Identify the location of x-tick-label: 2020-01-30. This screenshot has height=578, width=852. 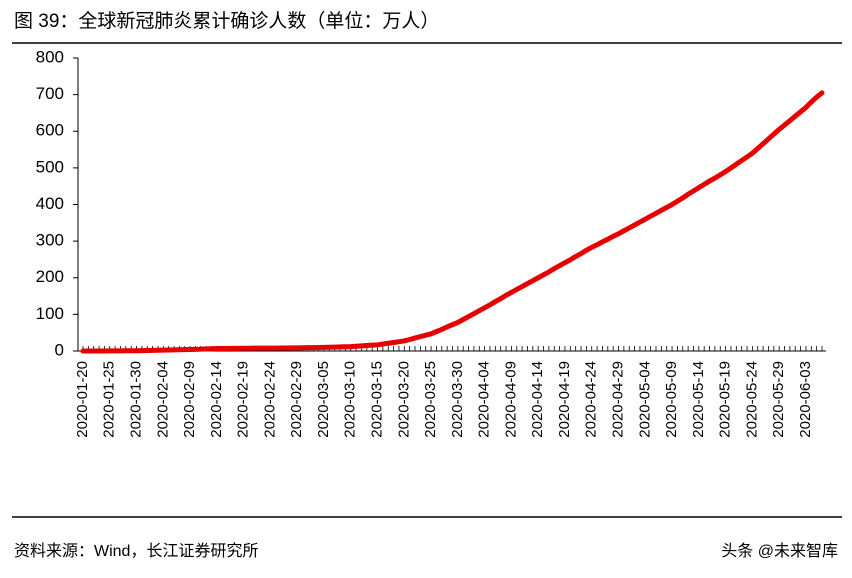
(136, 399).